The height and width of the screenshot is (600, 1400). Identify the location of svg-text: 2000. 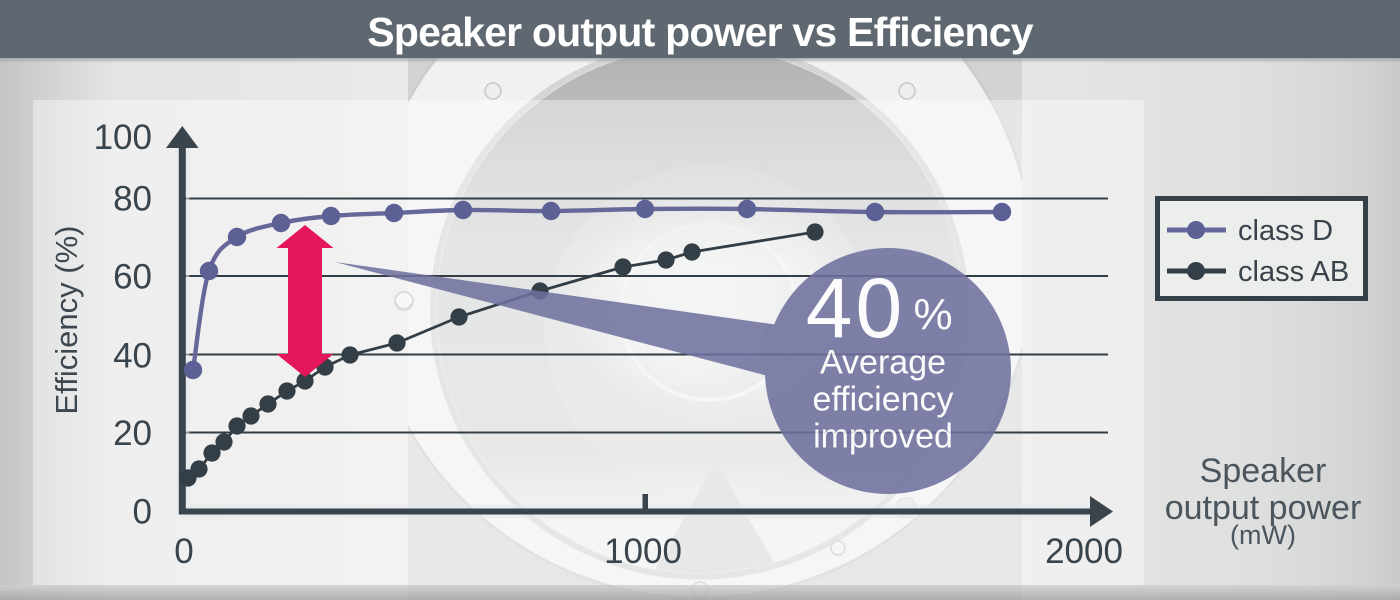
(1084, 551).